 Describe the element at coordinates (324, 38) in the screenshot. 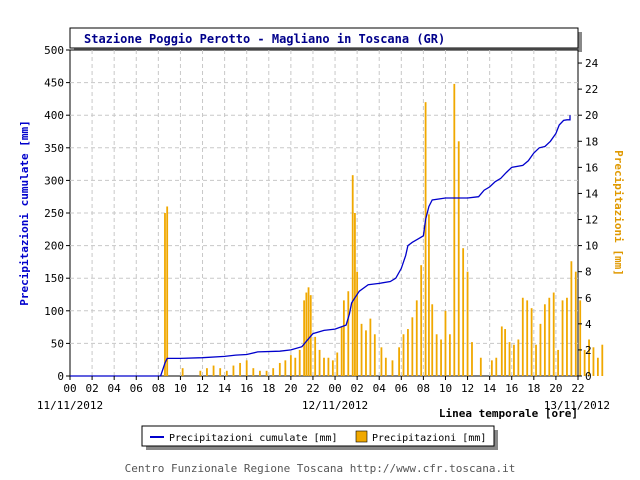

I see `title-box` at that location.